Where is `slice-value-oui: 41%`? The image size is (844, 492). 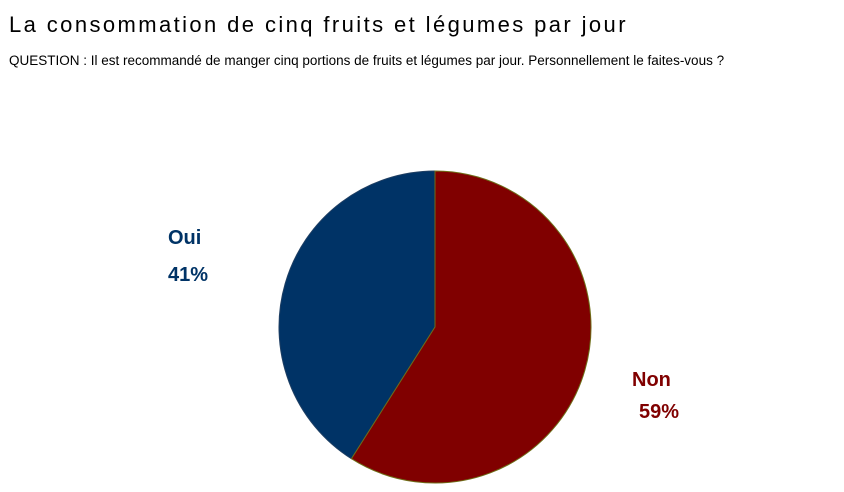
slice-value-oui: 41% is located at coordinates (188, 275).